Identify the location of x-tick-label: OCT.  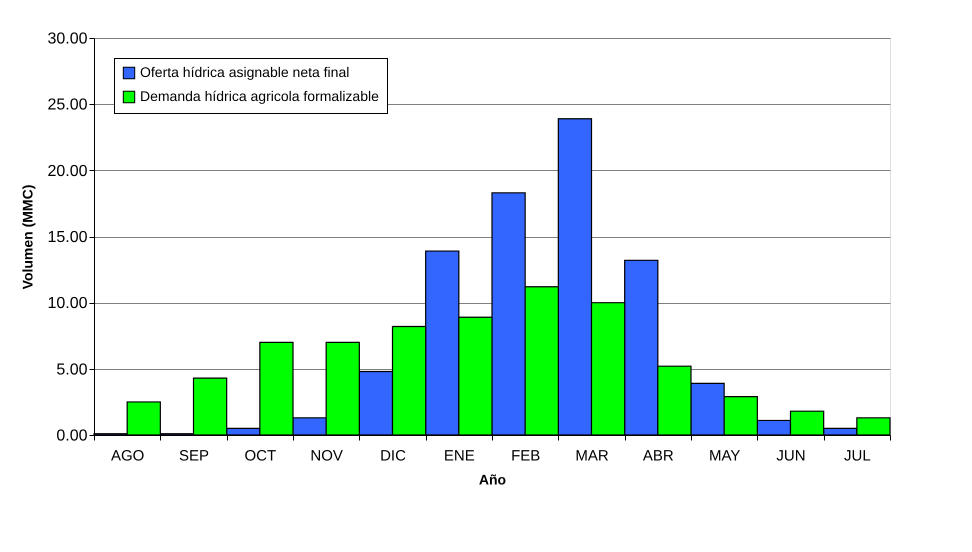
(260, 456).